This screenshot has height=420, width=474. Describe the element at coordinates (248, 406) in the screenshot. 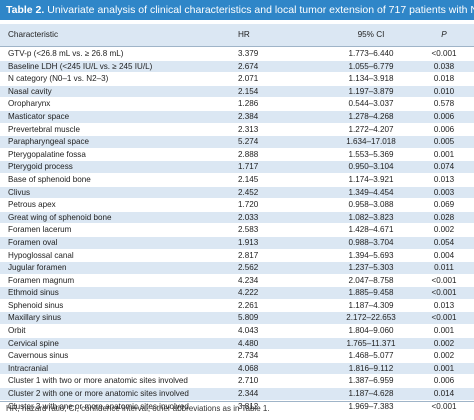

I see `cell-hr: 3.812` at that location.